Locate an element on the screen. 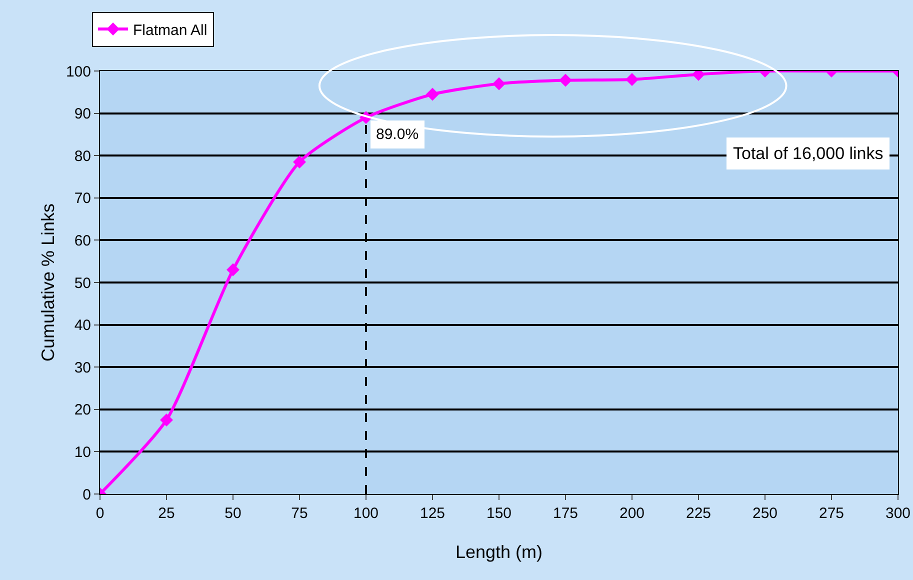 This screenshot has width=913, height=580. x-tick-label: 50 is located at coordinates (233, 513).